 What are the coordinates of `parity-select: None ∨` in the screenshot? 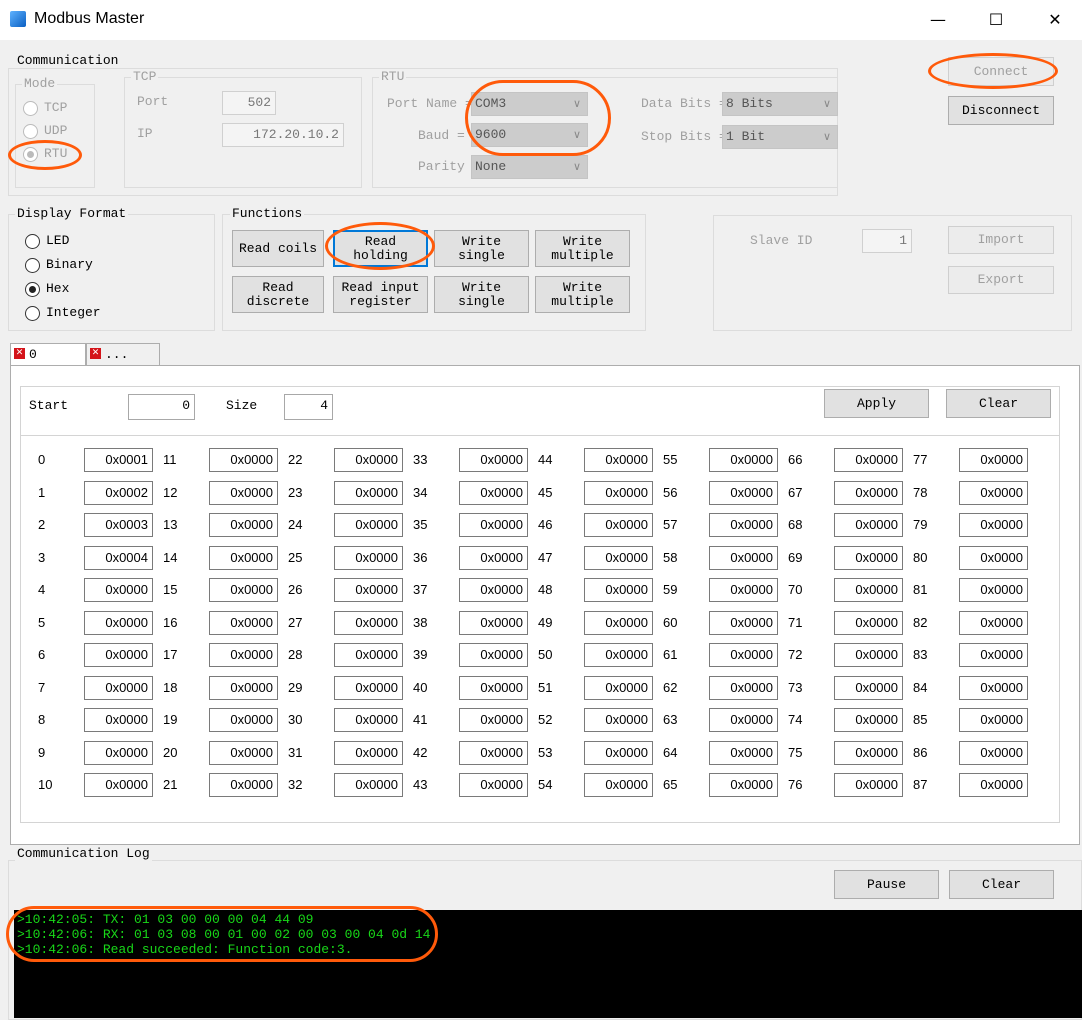 It's located at (529, 167).